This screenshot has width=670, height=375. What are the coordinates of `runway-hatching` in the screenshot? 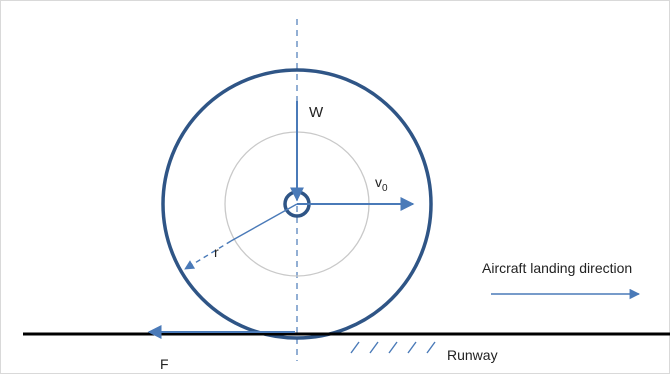 It's located at (393, 347).